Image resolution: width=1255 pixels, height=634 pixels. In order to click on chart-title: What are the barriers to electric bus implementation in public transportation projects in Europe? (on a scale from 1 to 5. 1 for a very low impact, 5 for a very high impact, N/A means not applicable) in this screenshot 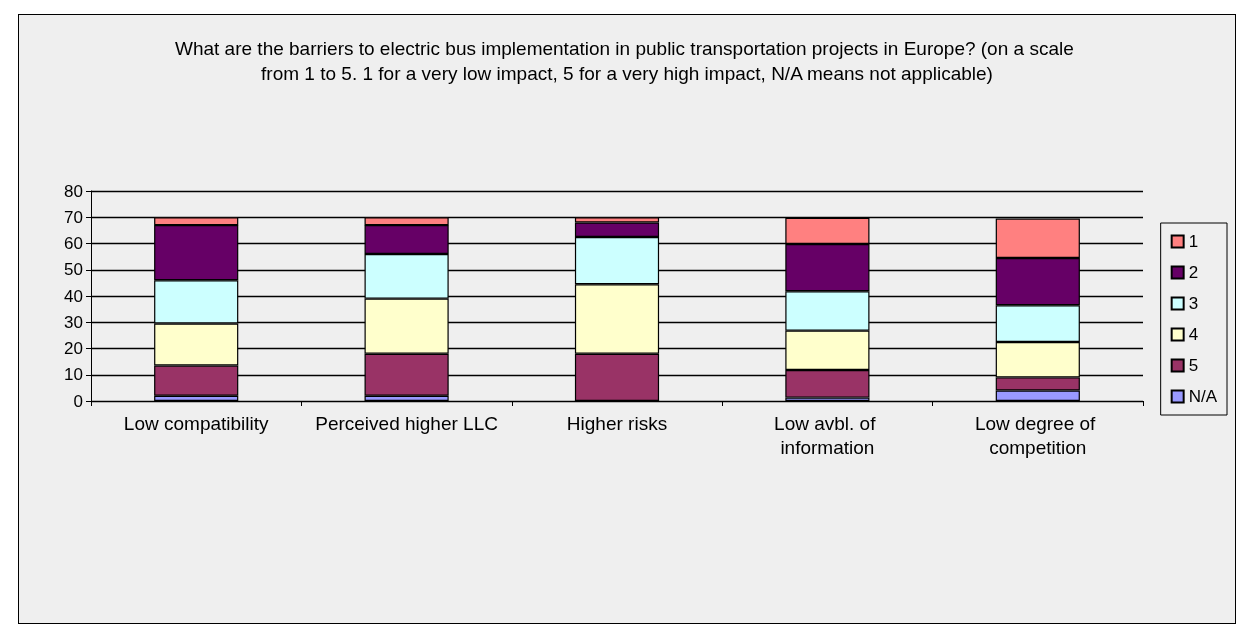, I will do `click(627, 61)`.